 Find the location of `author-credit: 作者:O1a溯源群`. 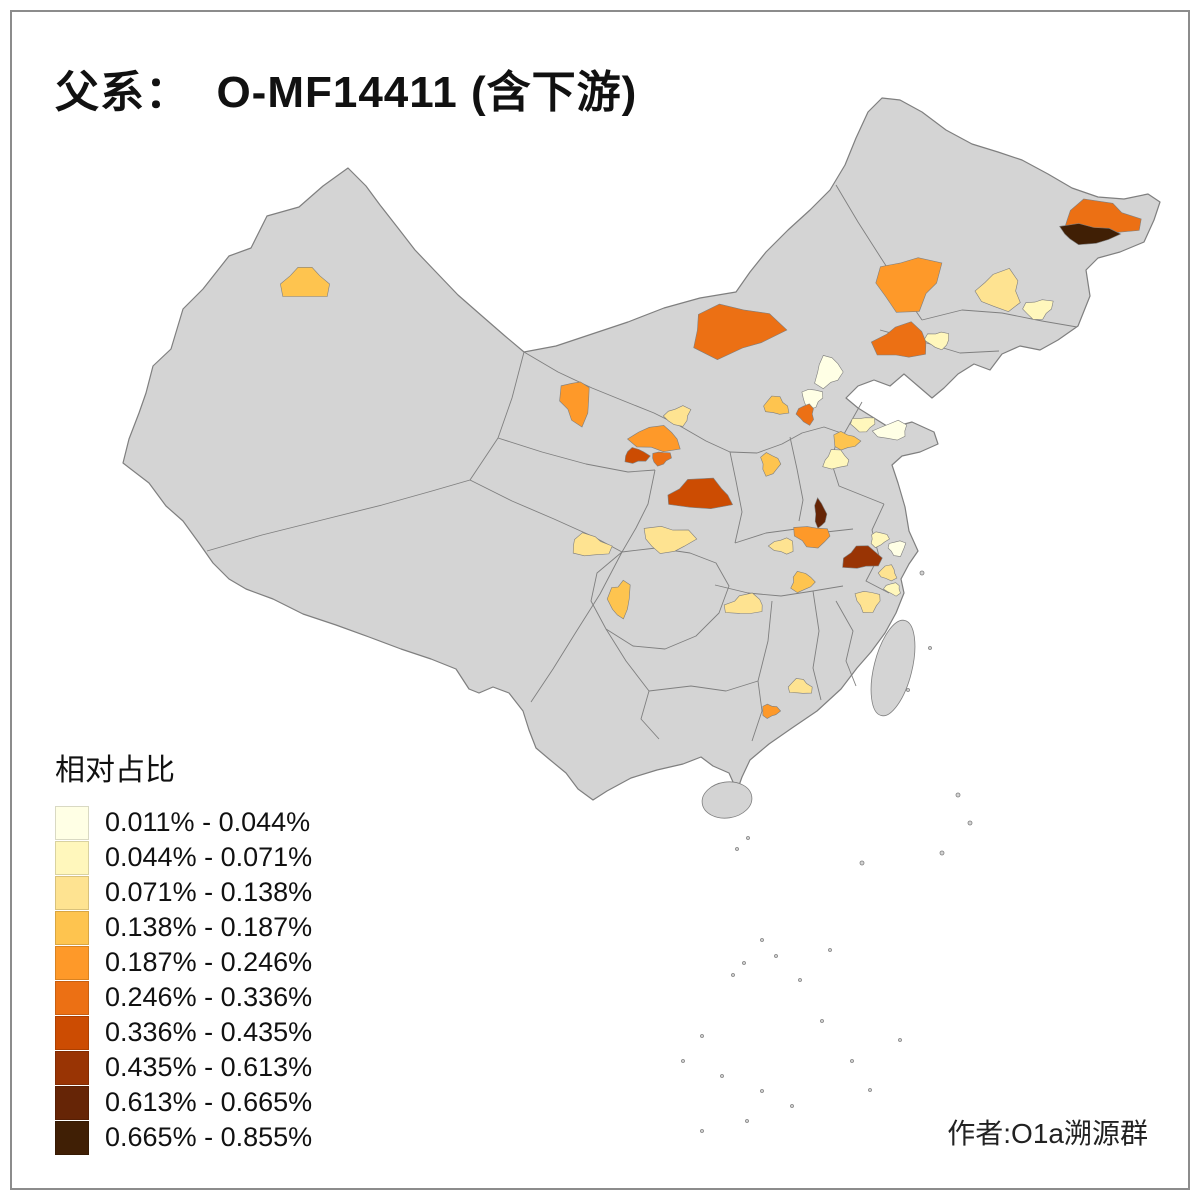

author-credit: 作者:O1a溯源群 is located at coordinates (1047, 1133).